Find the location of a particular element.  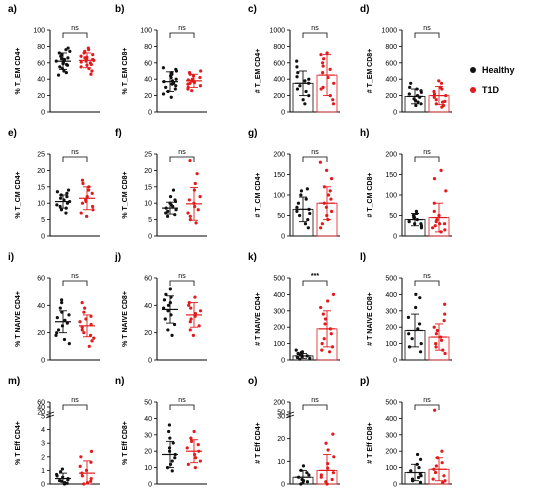

panel-d: d) # T_EM CD8+ 0 200 400 600 800 1000 ns is located at coordinates (406, 60).